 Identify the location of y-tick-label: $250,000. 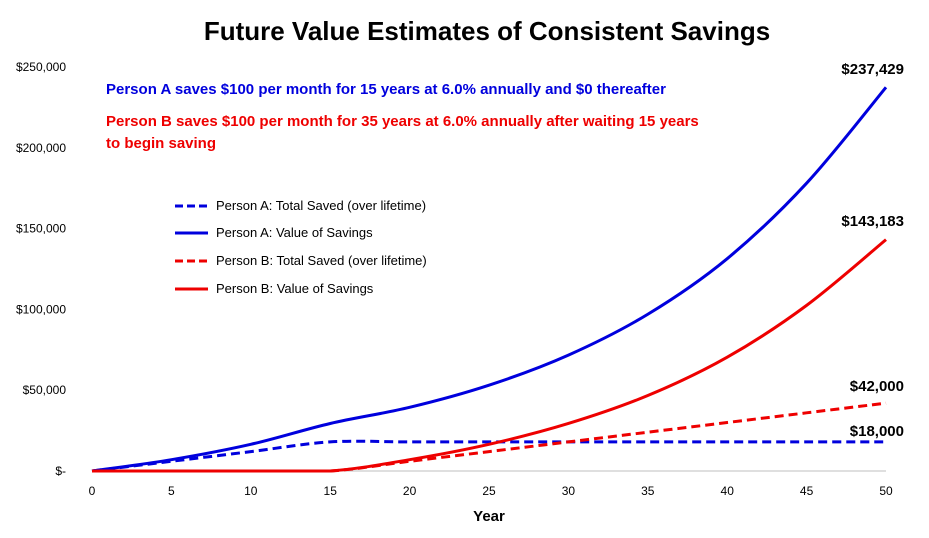
(41, 67).